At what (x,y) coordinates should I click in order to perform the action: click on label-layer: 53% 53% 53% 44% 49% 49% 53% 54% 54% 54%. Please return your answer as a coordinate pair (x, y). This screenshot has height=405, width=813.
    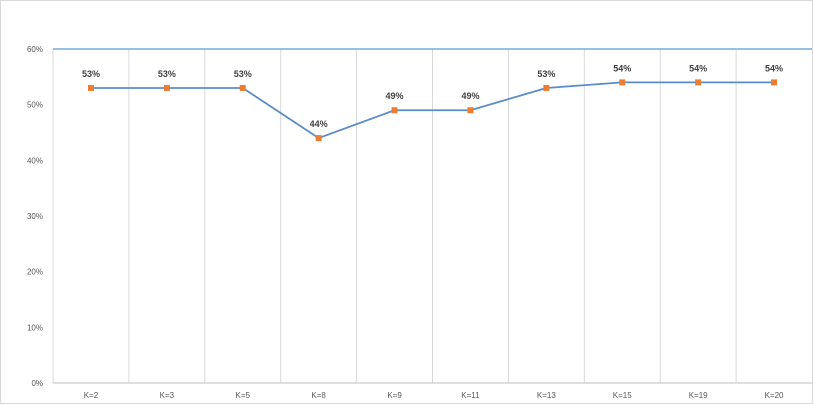
    Looking at the image, I should click on (432, 96).